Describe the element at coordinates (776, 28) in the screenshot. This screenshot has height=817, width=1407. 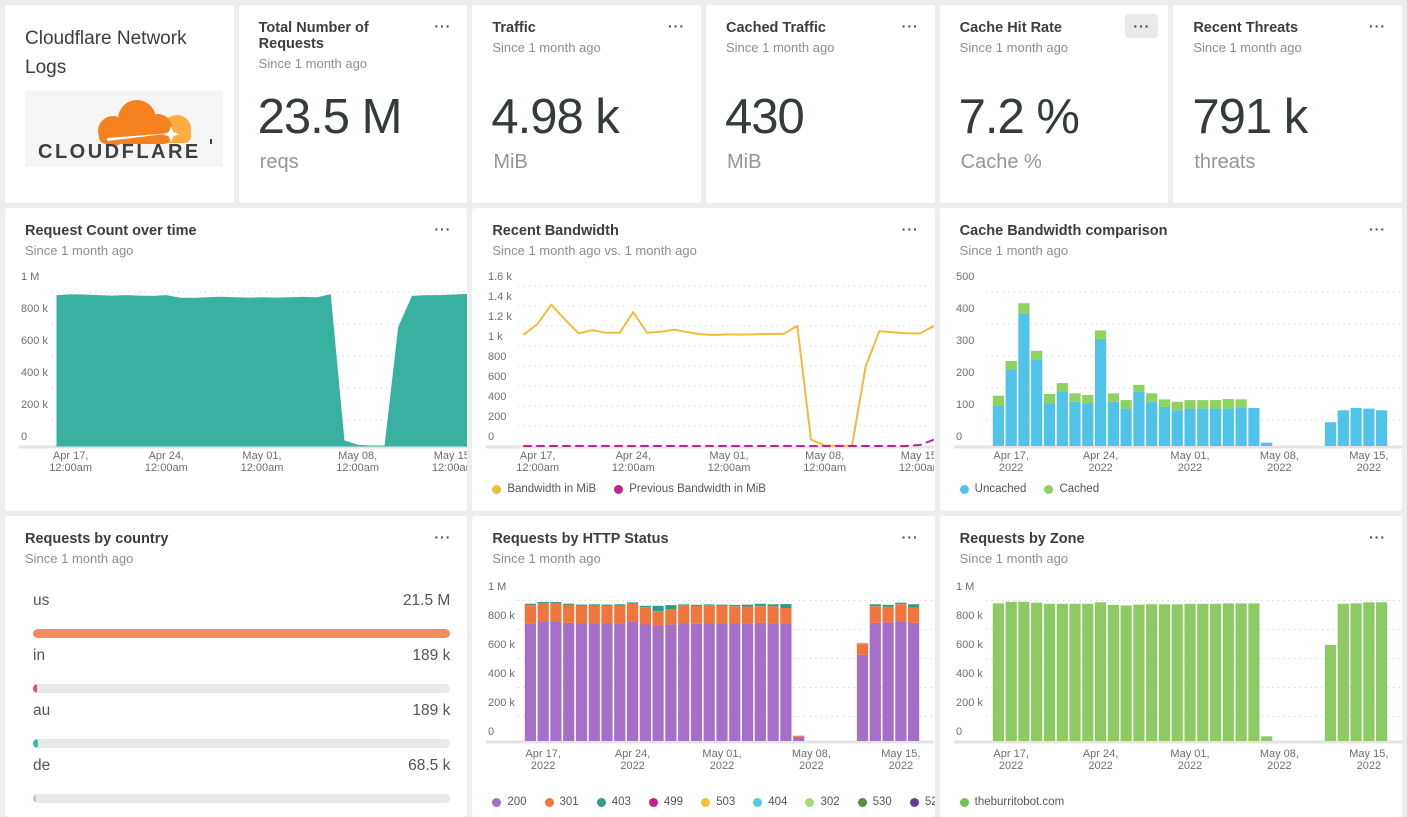
I see `panel-title: Cached Traffic` at that location.